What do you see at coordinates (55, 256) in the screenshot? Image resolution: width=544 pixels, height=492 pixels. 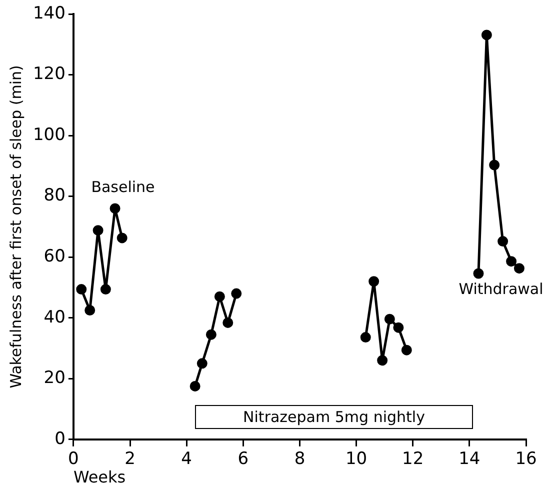 I see `y-tick-label: 60` at bounding box center [55, 256].